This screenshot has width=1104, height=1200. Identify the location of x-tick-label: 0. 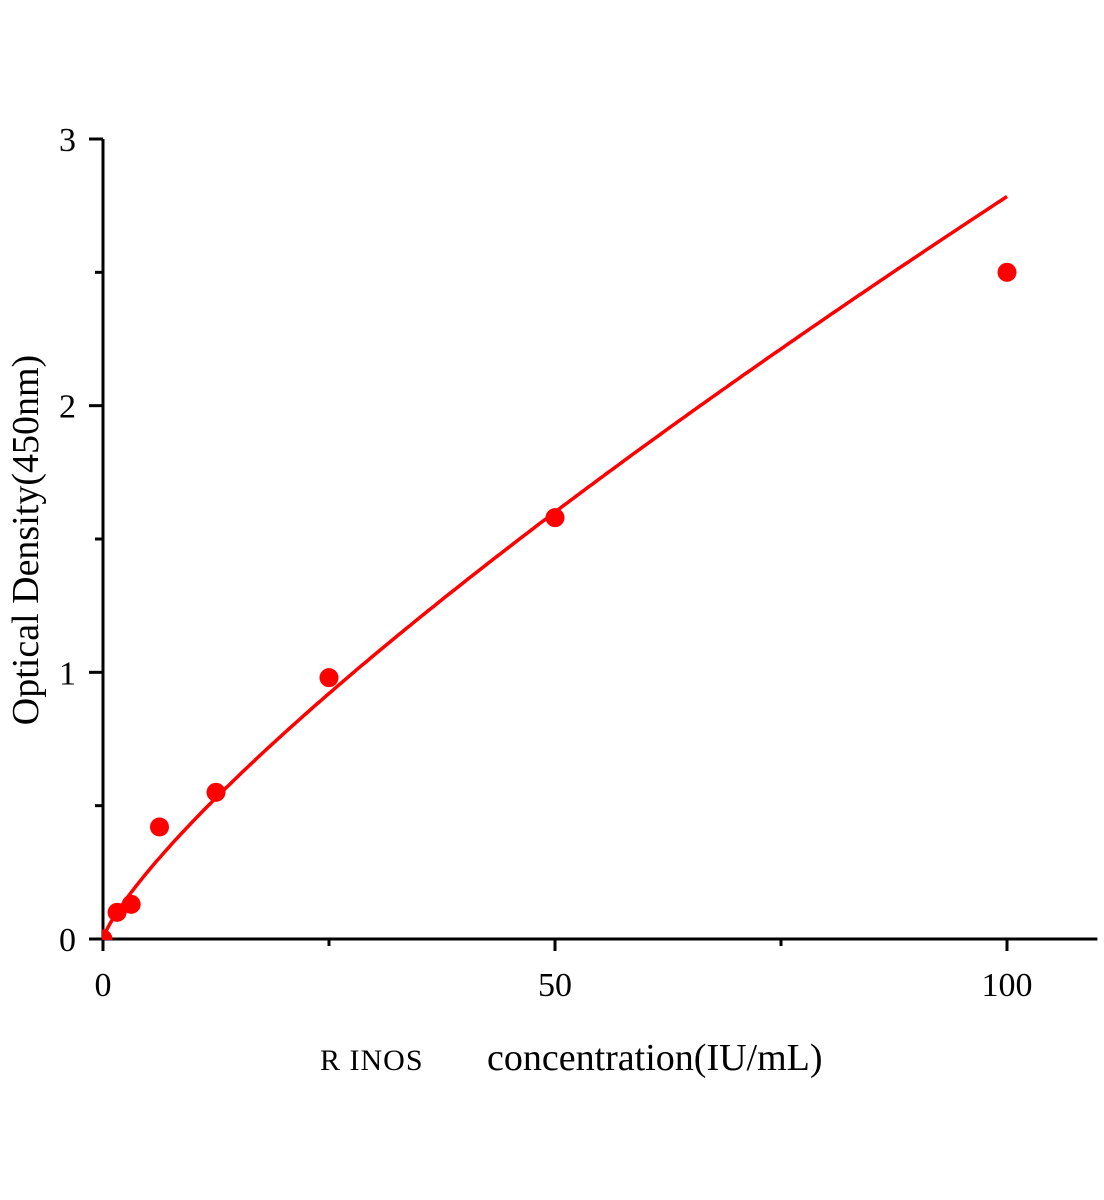
(103, 985).